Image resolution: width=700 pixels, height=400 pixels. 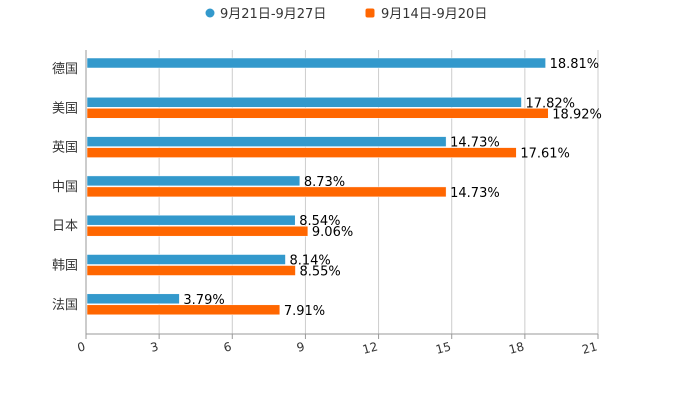 I want to click on category-label-6: 法国, so click(x=65, y=305).